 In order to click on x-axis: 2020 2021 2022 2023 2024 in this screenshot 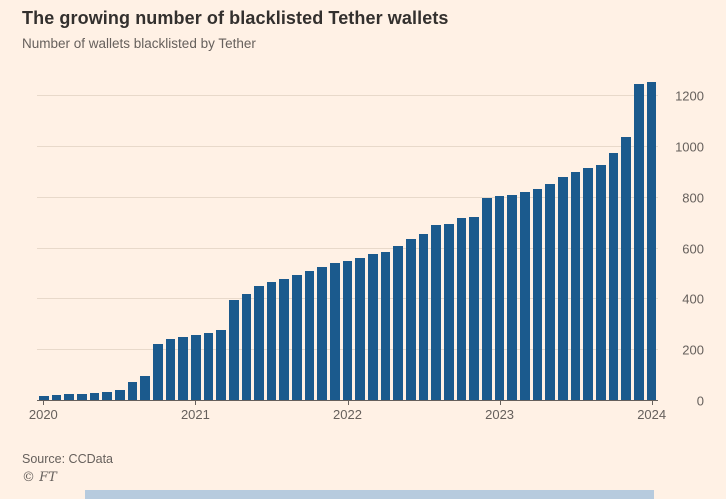, I will do `click(347, 413)`.